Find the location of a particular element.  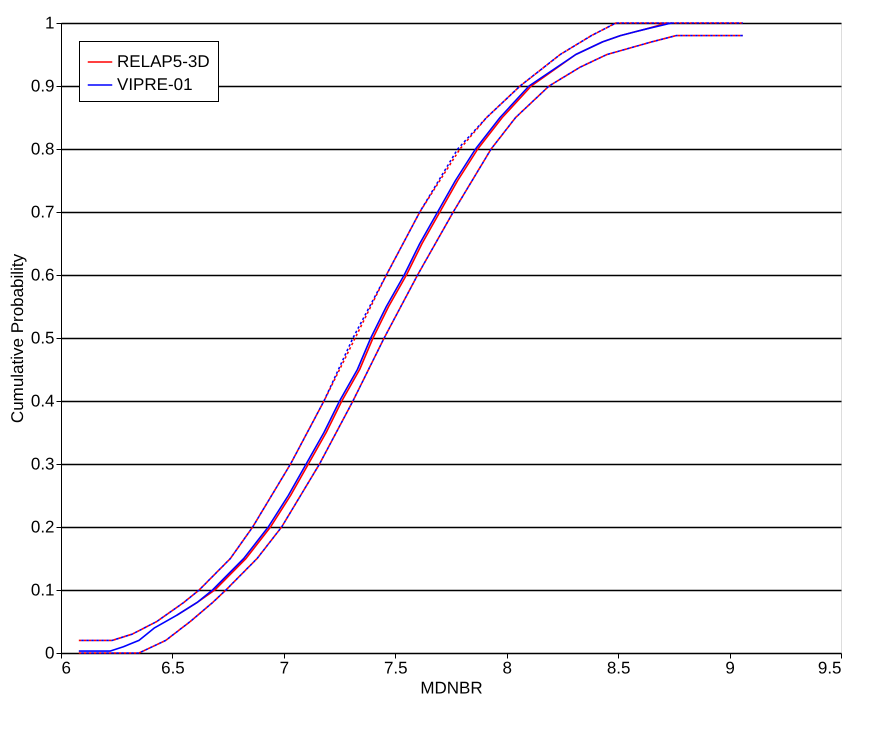

y-tick-label: 0.4 is located at coordinates (42, 401).